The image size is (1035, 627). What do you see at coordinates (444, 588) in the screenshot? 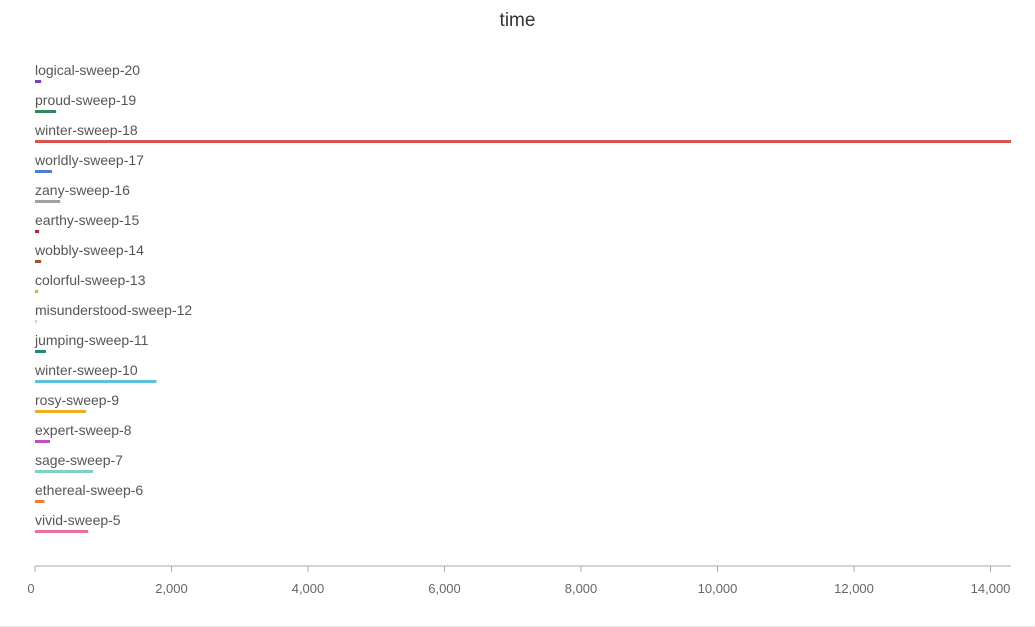
I see `x-tick-label: 6,000` at bounding box center [444, 588].